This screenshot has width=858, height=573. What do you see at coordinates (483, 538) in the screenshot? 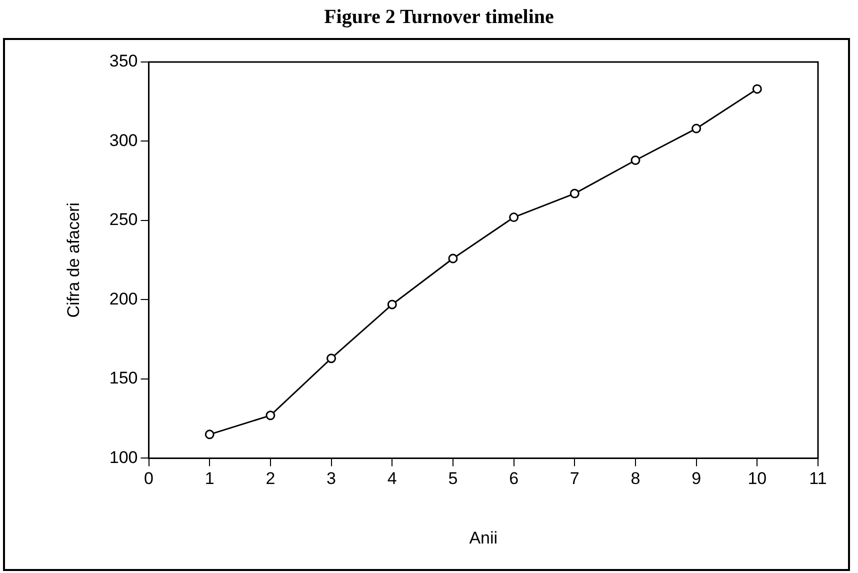
I see `x-axis-title: Anii` at bounding box center [483, 538].